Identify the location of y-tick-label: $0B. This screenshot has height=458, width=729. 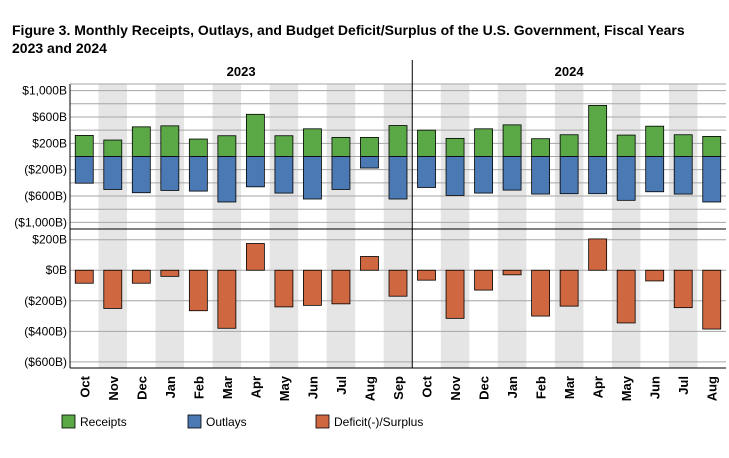
(56, 270).